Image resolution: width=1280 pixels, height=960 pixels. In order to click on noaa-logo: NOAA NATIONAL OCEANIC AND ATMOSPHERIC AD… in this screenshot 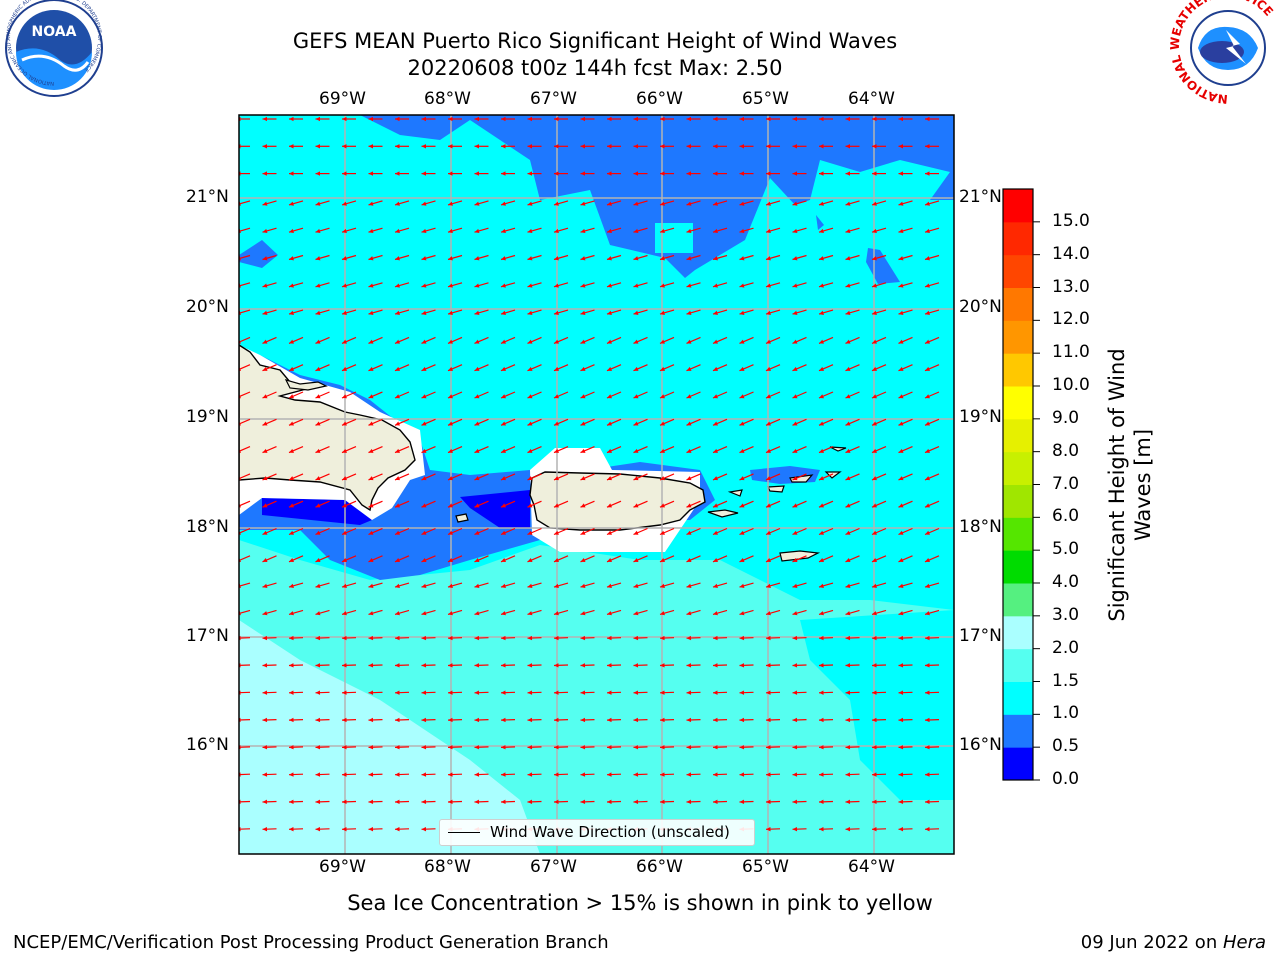, I will do `click(54, 48)`.